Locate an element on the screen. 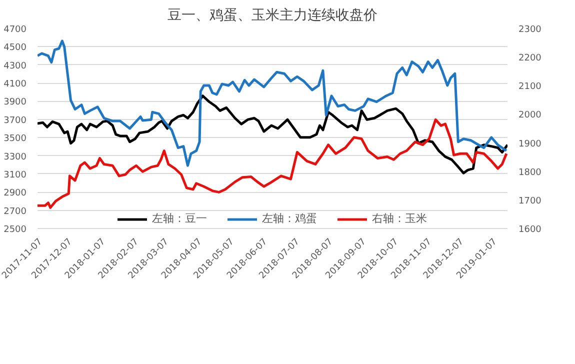 The height and width of the screenshot is (364, 575). y2-tick-label: 2200 is located at coordinates (530, 59).